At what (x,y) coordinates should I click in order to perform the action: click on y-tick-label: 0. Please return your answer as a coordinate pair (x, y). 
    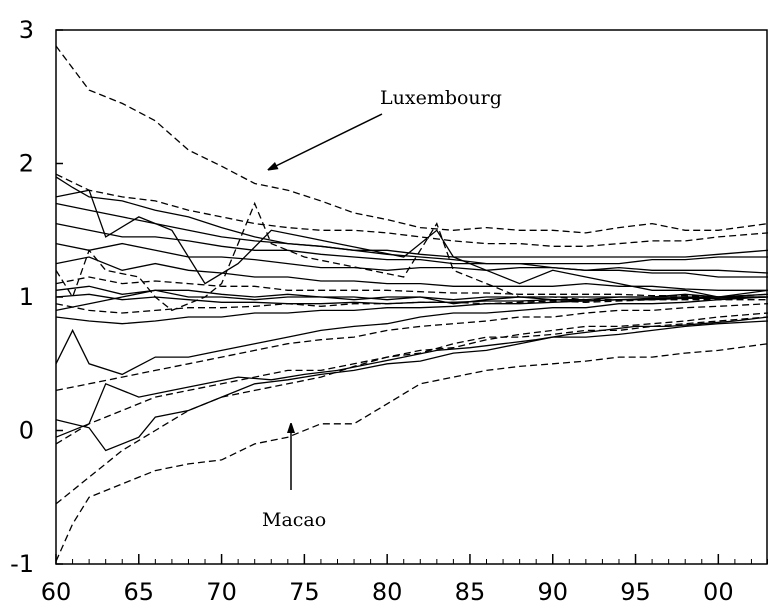
    Looking at the image, I should click on (26, 431).